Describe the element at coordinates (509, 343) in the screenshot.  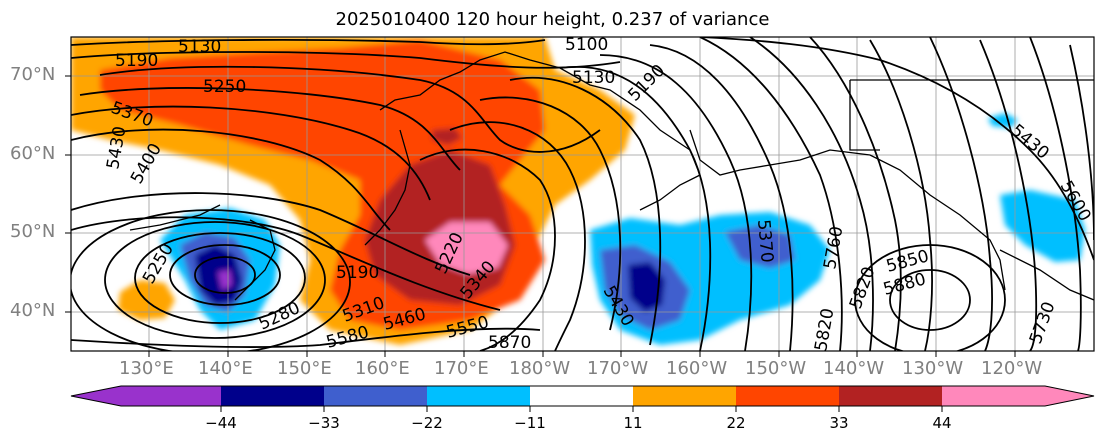
I see `contour-label: 5870` at that location.